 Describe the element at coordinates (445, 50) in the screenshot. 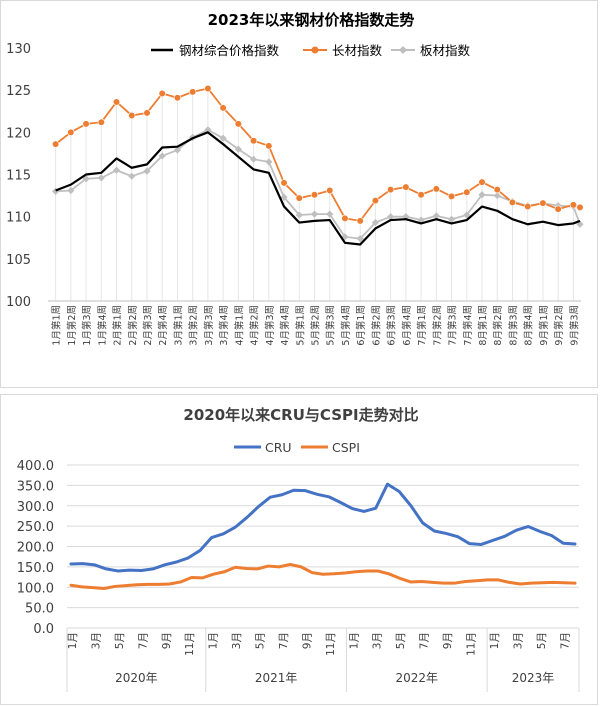

I see `legend-label-flat: 板材指数` at that location.